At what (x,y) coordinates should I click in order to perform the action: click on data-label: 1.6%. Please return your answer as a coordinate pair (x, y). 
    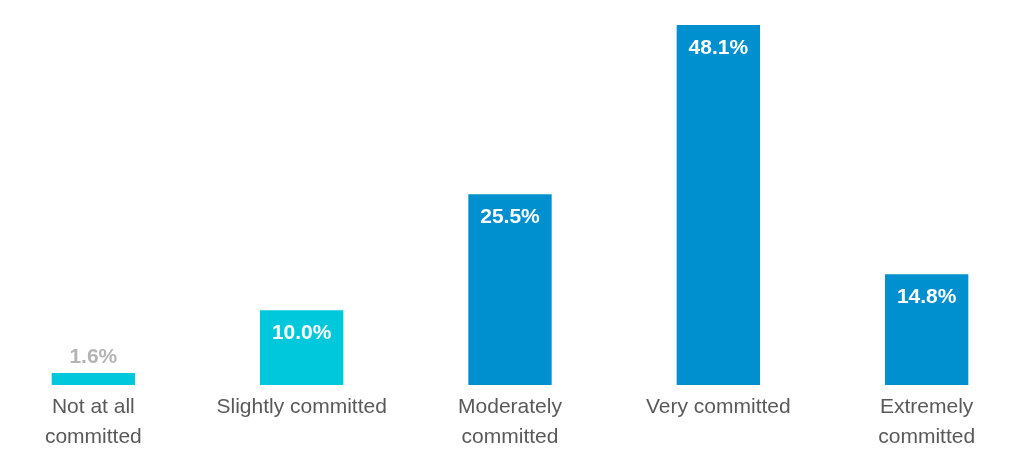
    Looking at the image, I should click on (93, 356).